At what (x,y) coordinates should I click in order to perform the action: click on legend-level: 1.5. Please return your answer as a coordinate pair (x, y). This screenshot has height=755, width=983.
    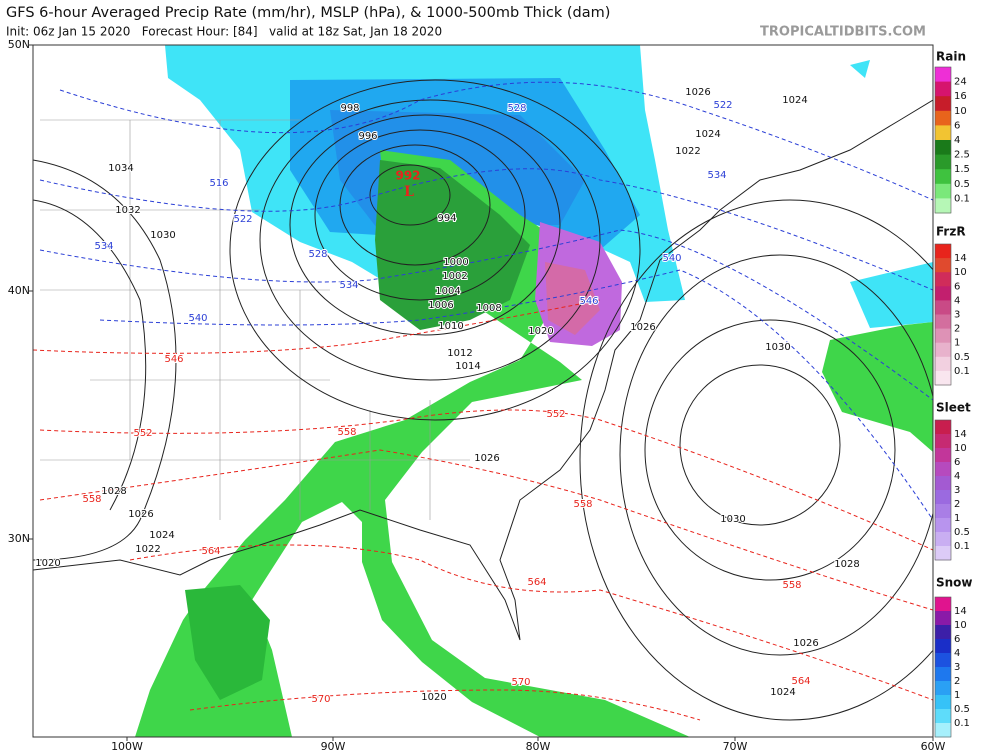
    Looking at the image, I should click on (962, 169).